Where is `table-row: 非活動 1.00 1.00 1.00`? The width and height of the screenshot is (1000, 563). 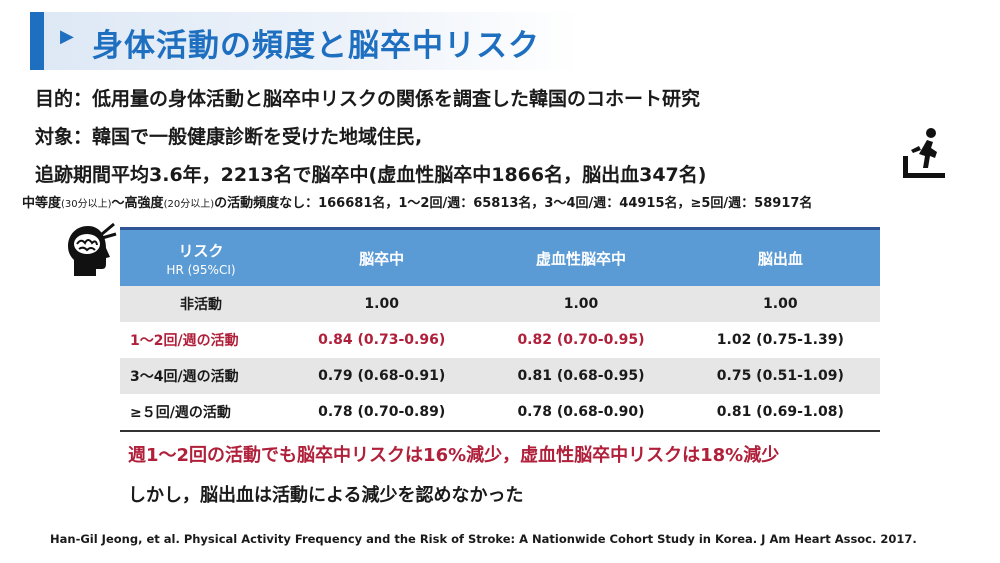
table-row: 非活動 1.00 1.00 1.00 is located at coordinates (500, 304).